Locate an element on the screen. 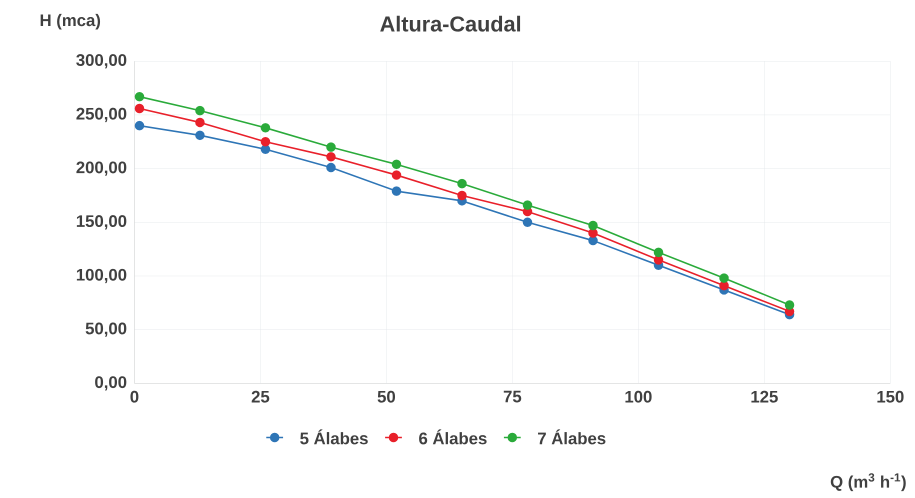 The width and height of the screenshot is (915, 498). x-tick-label: 75 is located at coordinates (513, 396).